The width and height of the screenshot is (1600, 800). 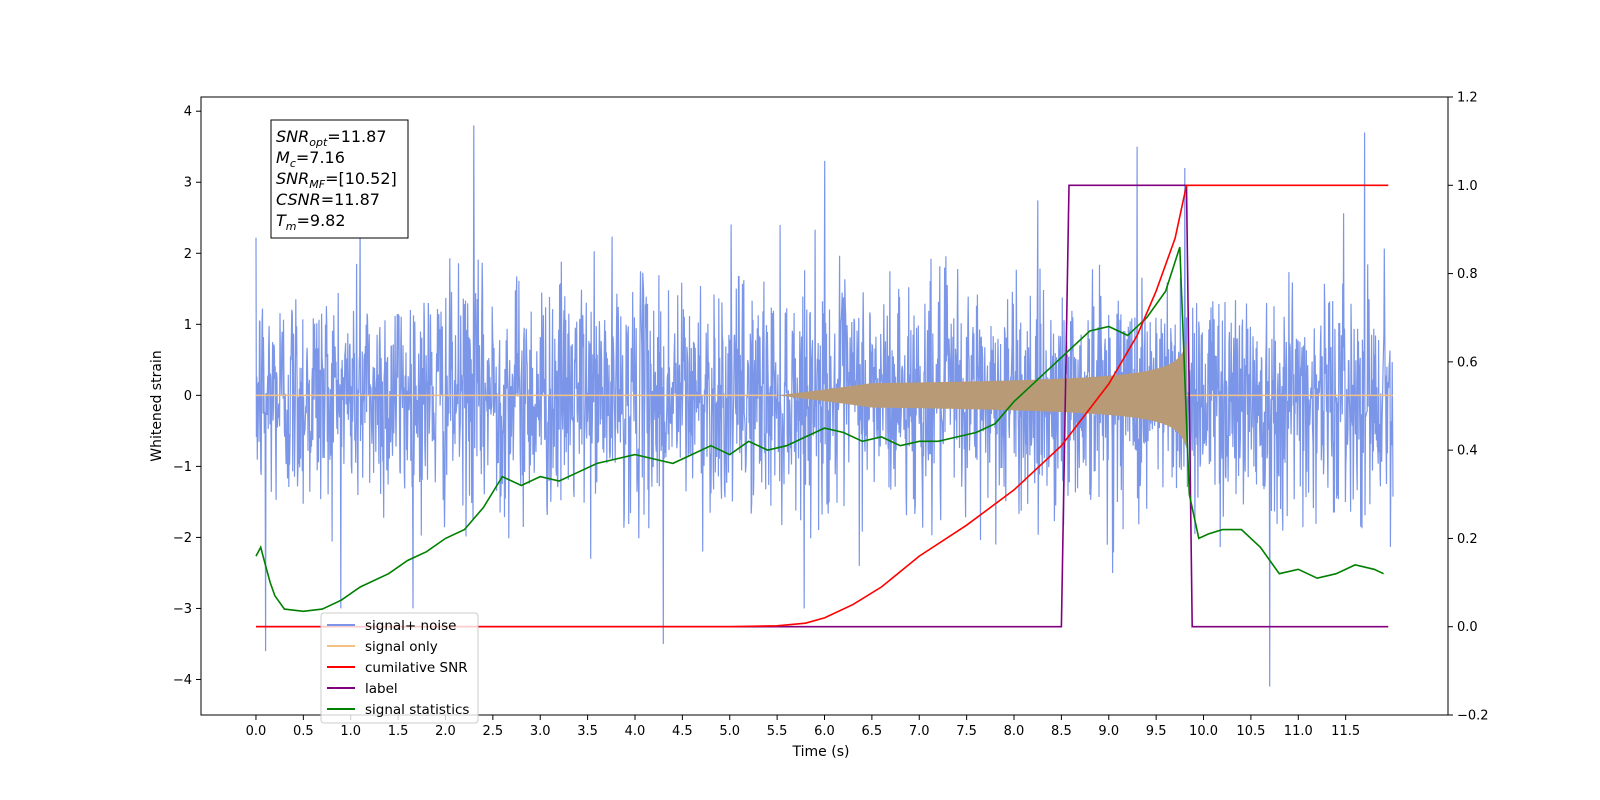 What do you see at coordinates (182, 680) in the screenshot?
I see `y-tick-label-left: −4` at bounding box center [182, 680].